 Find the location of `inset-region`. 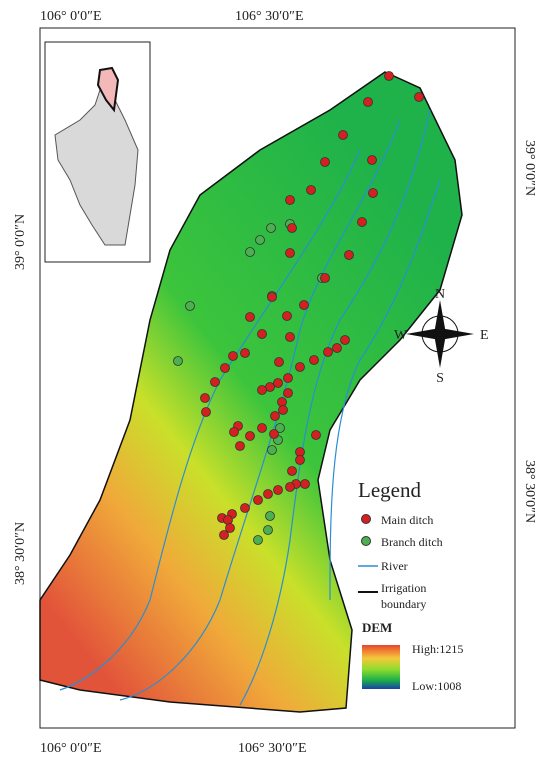

inset-region is located at coordinates (96, 159).